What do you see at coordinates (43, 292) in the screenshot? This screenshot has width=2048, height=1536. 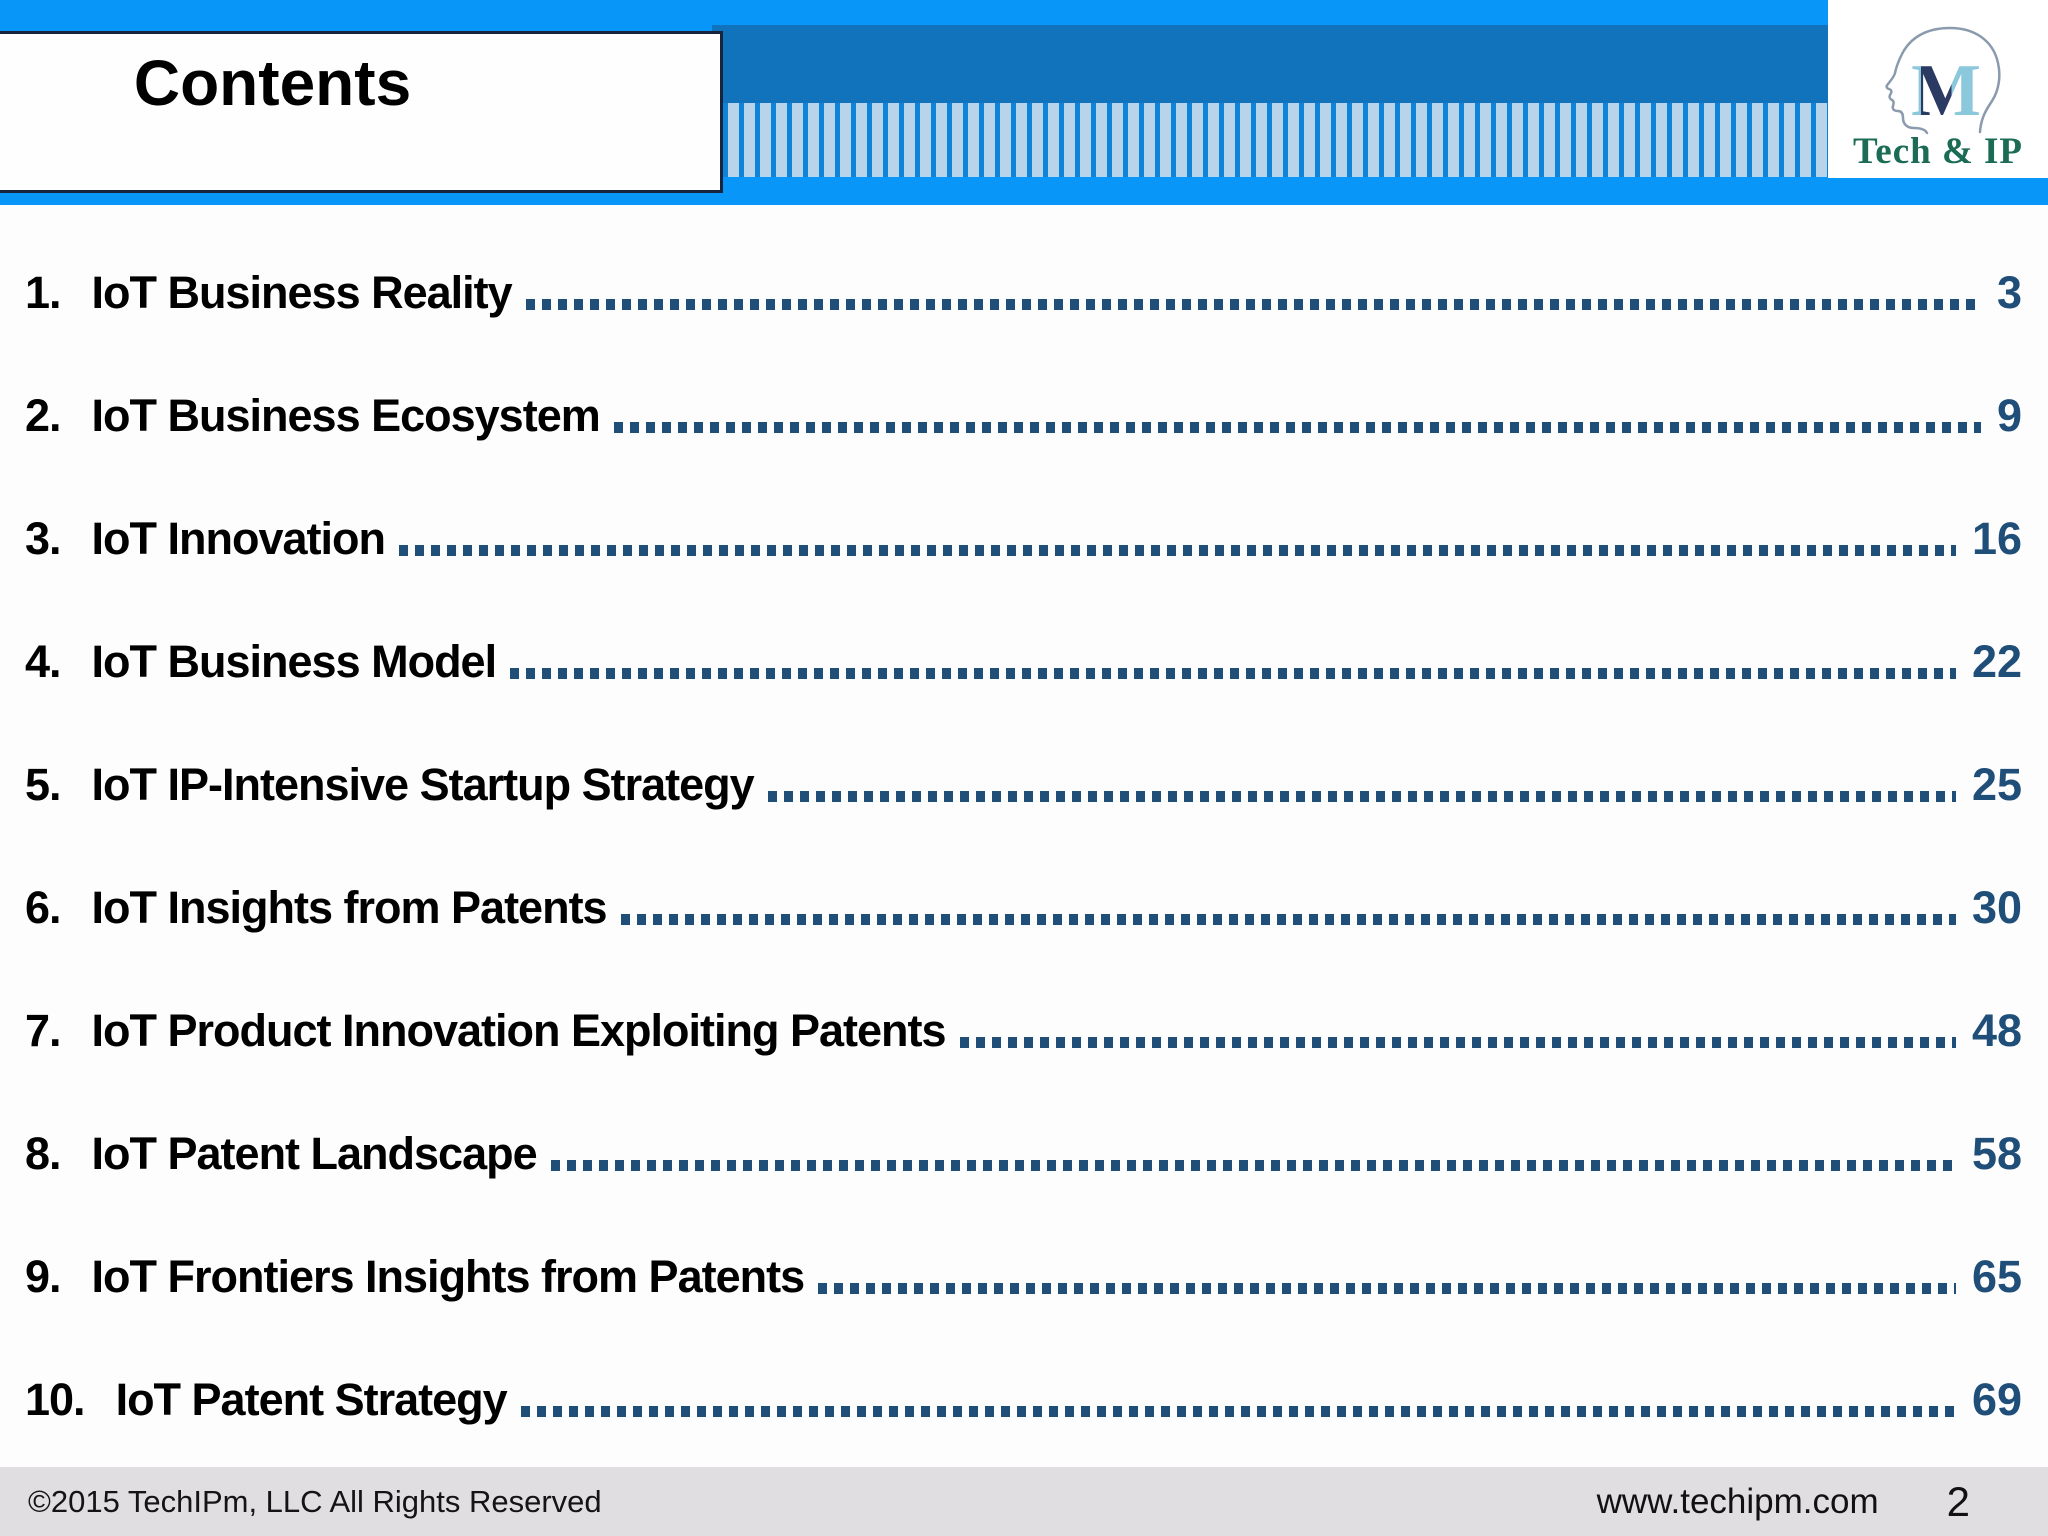 I see `toc-item-number: 1.` at bounding box center [43, 292].